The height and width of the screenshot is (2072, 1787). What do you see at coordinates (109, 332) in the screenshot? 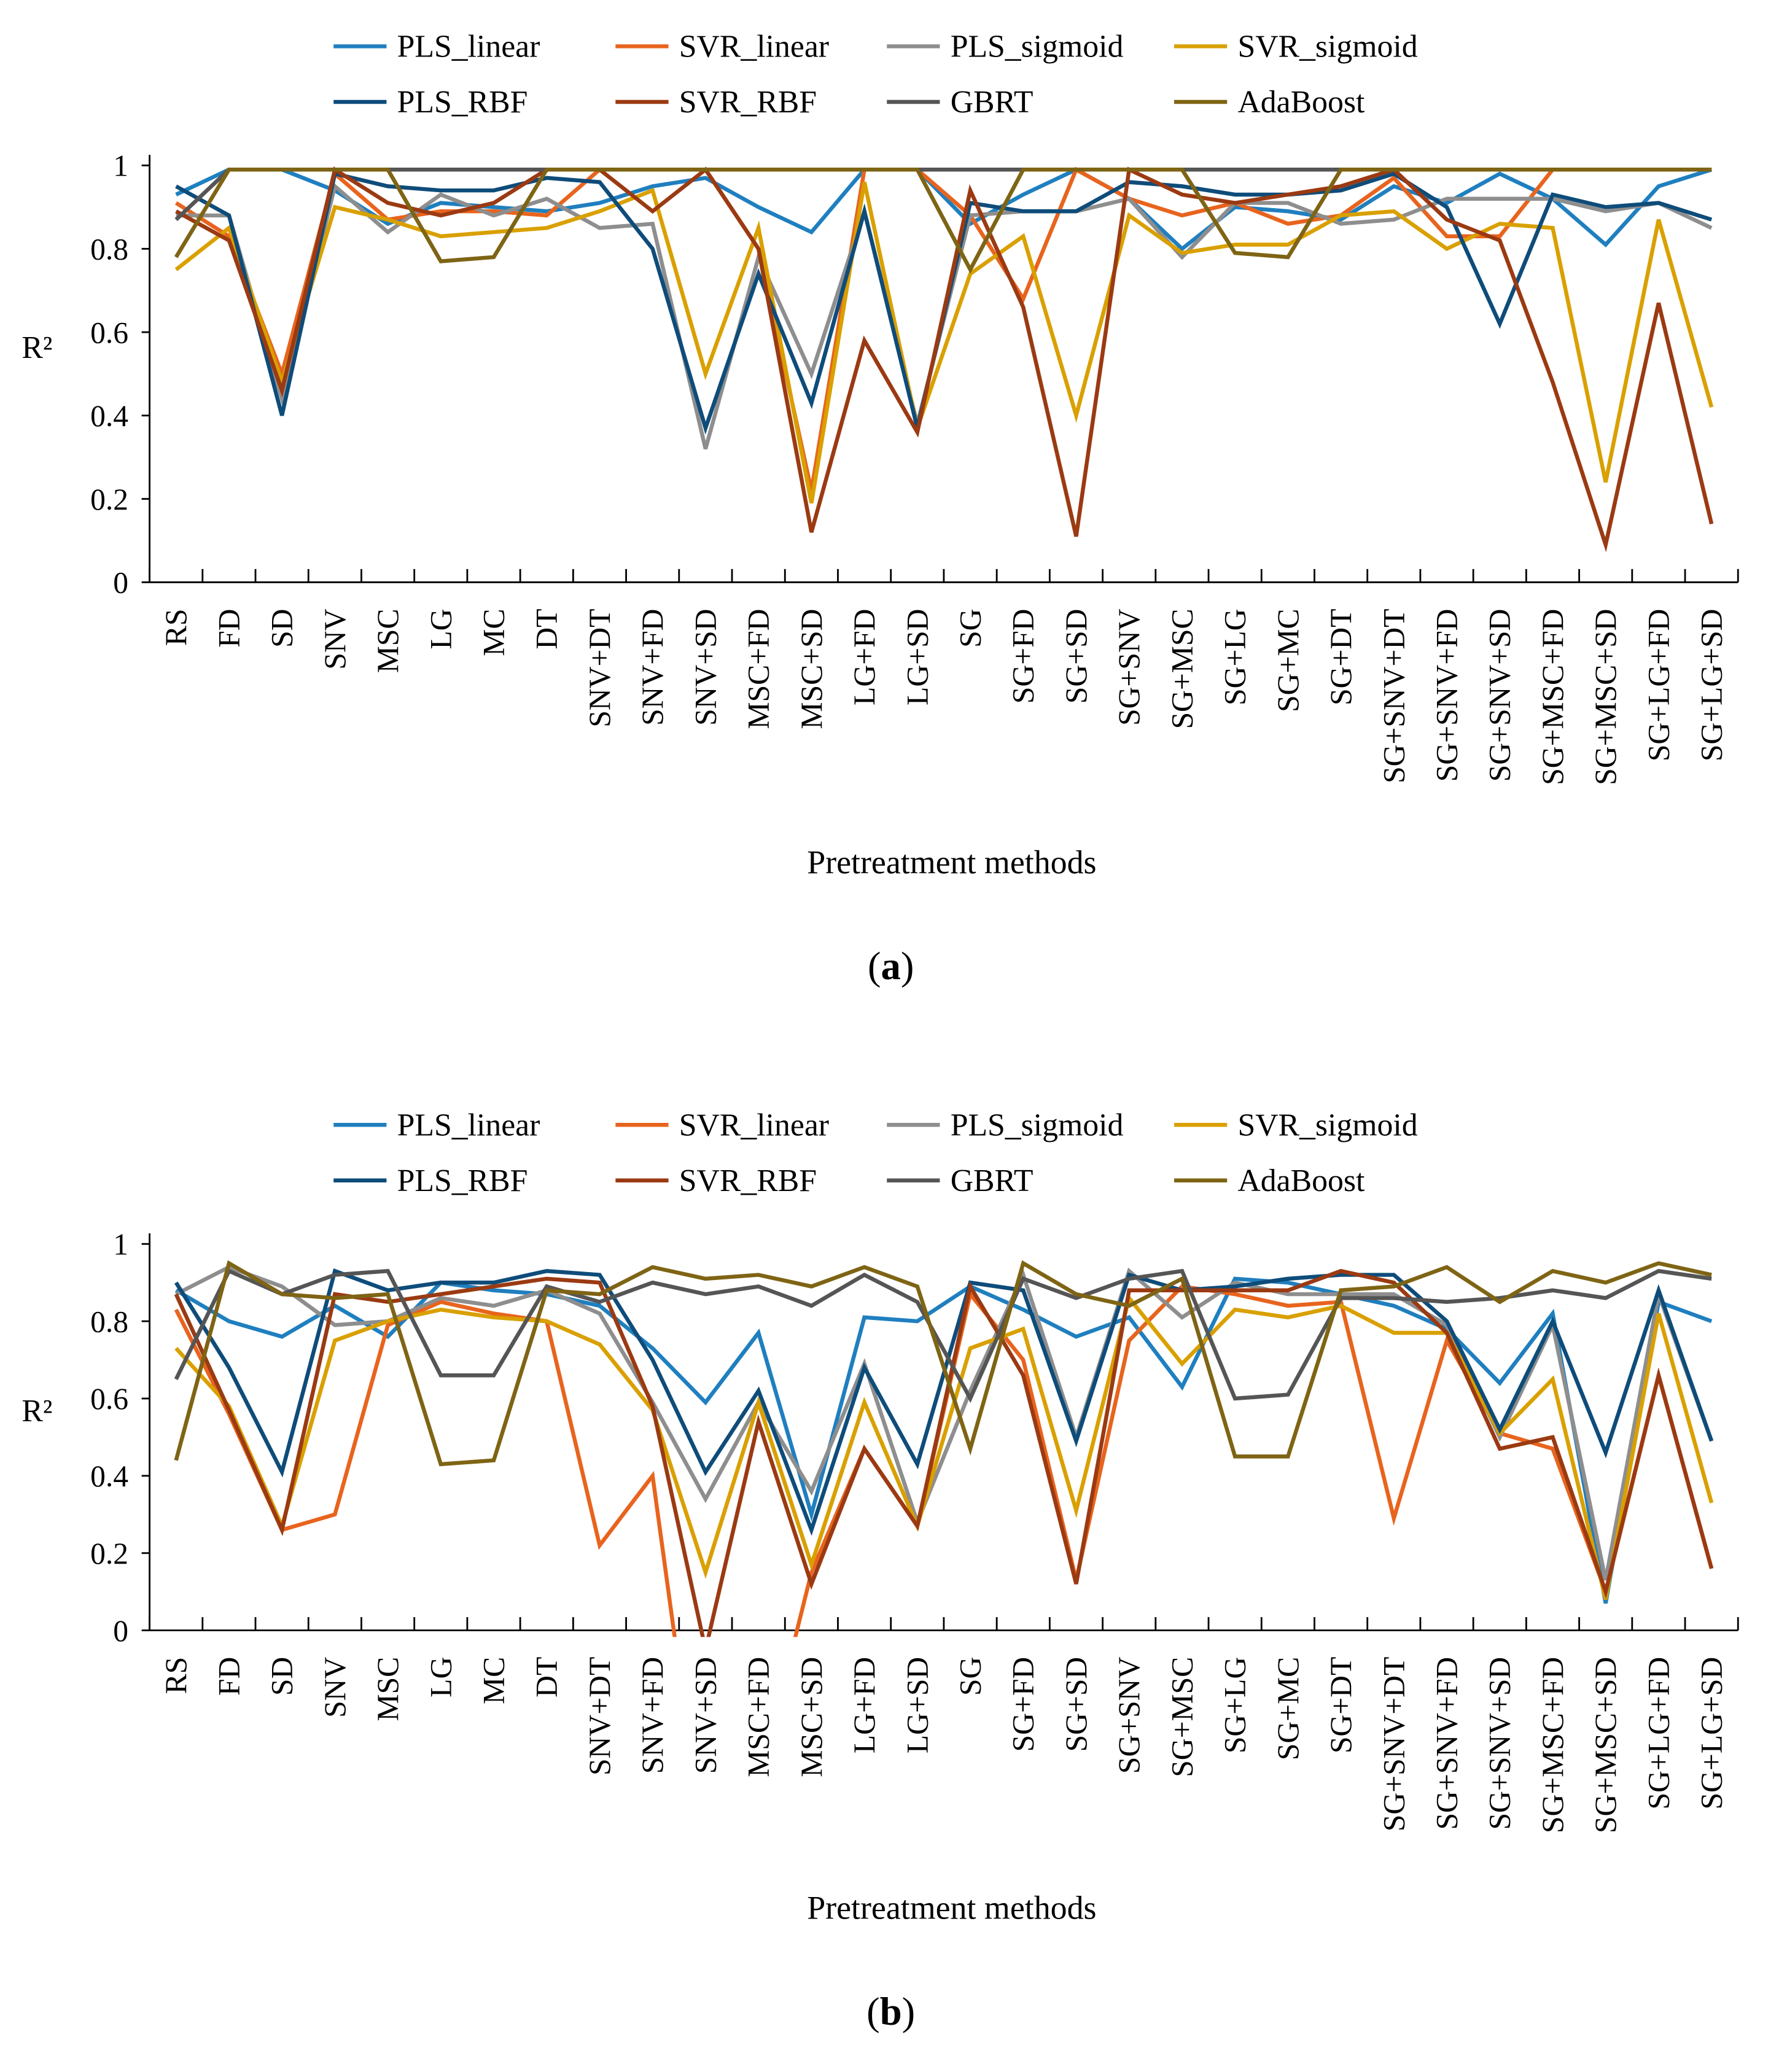
I see `y-tick-label: 0.6` at bounding box center [109, 332].